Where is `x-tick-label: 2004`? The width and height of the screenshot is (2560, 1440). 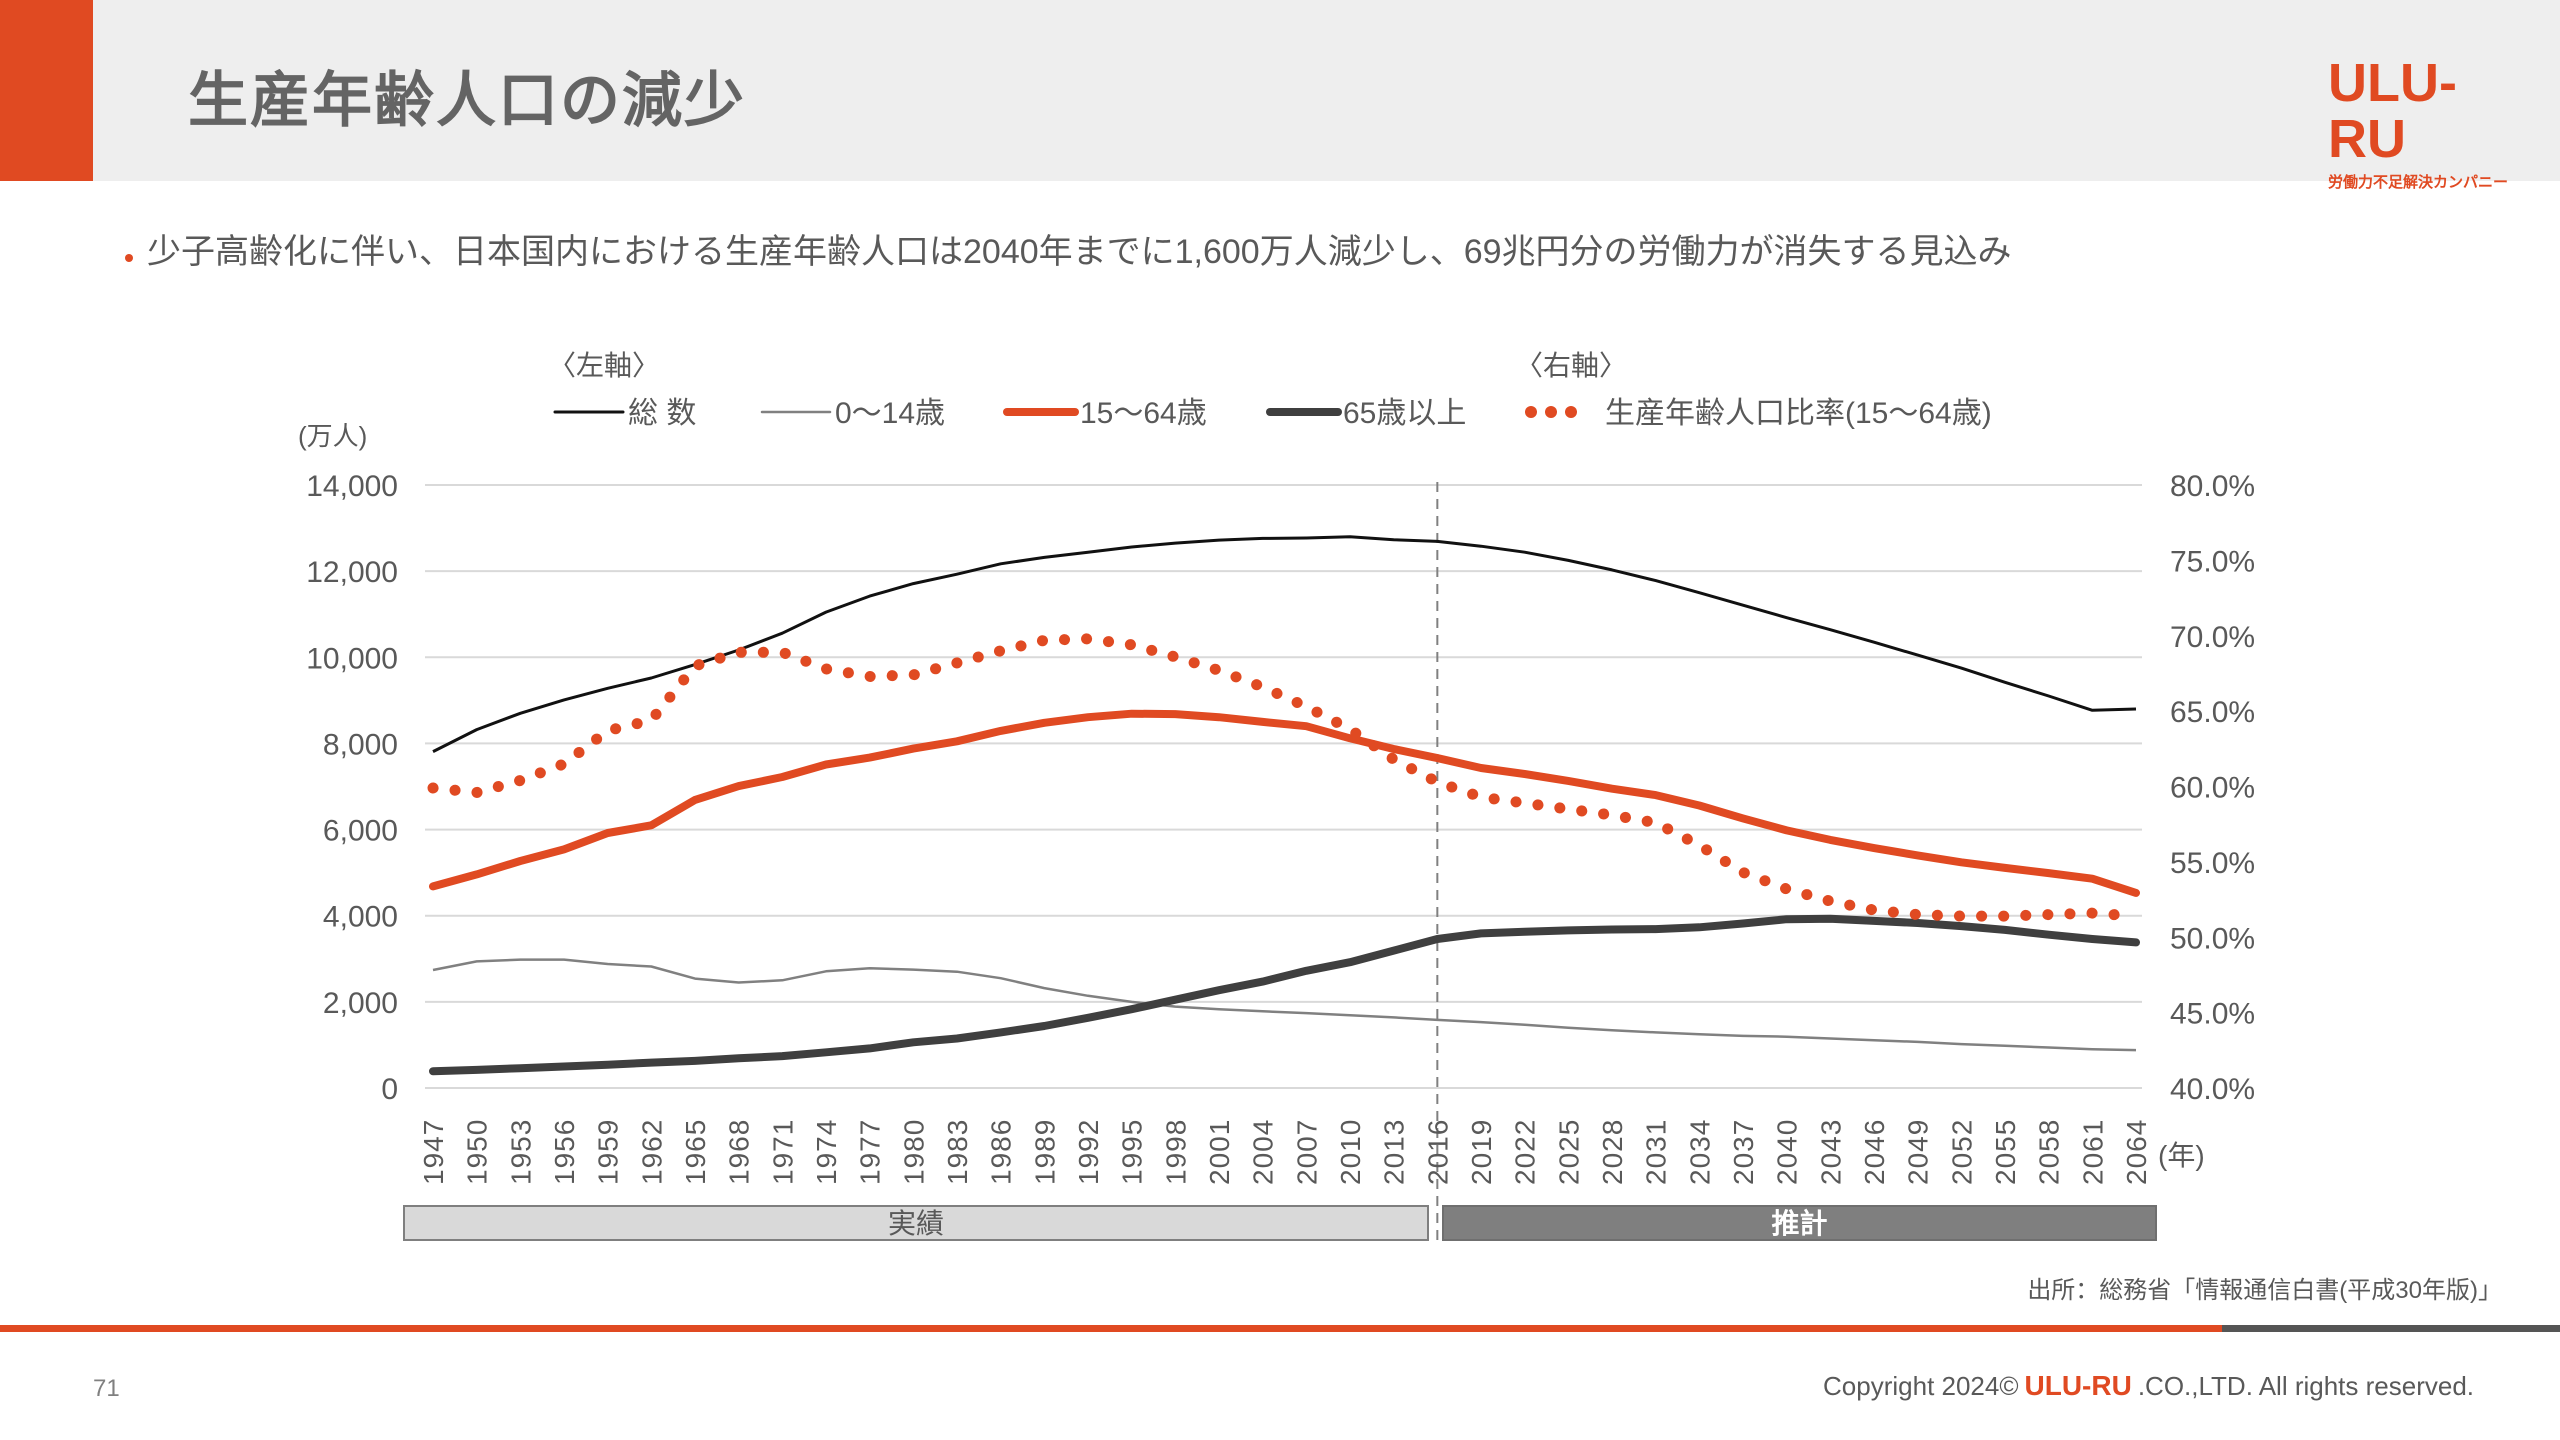 x-tick-label: 2004 is located at coordinates (1263, 1152).